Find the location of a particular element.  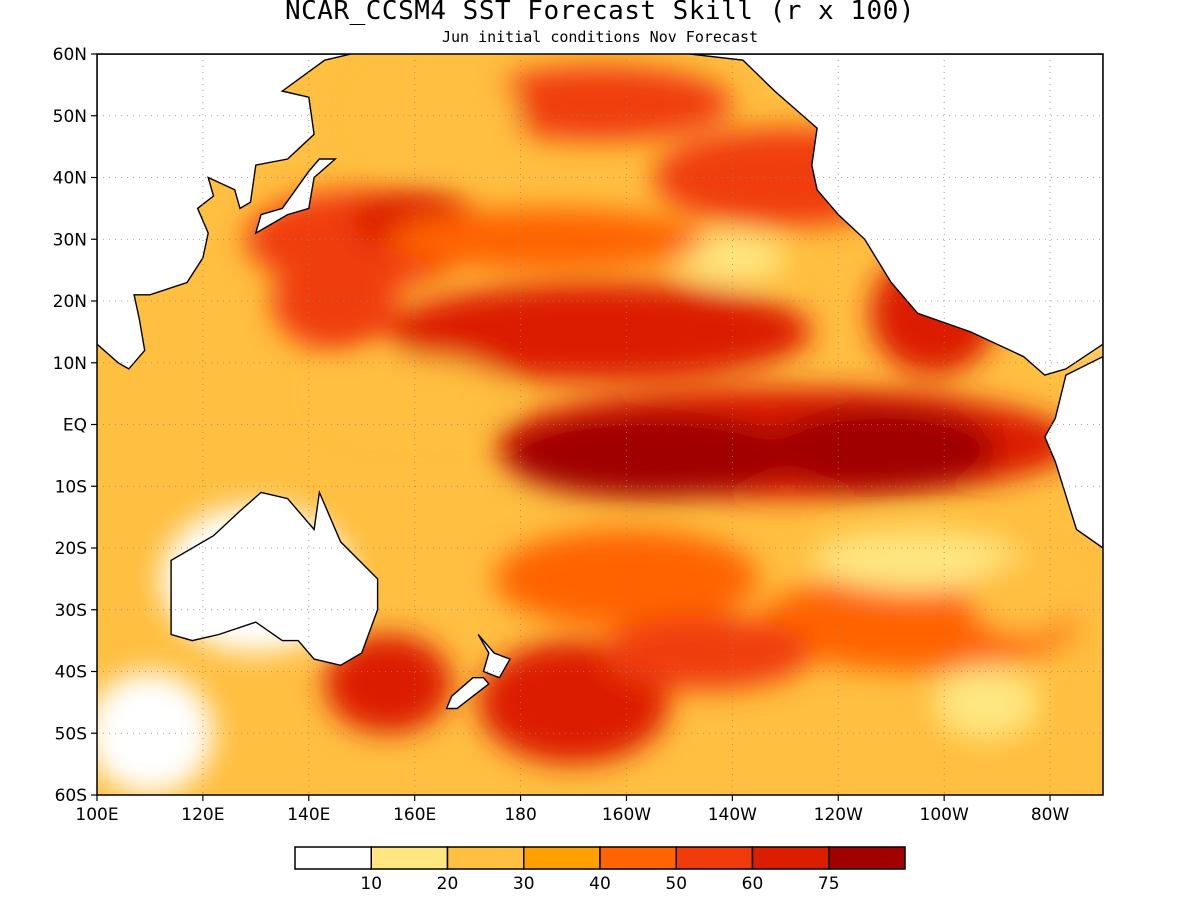

south-america-landmass is located at coordinates (1073, 452).